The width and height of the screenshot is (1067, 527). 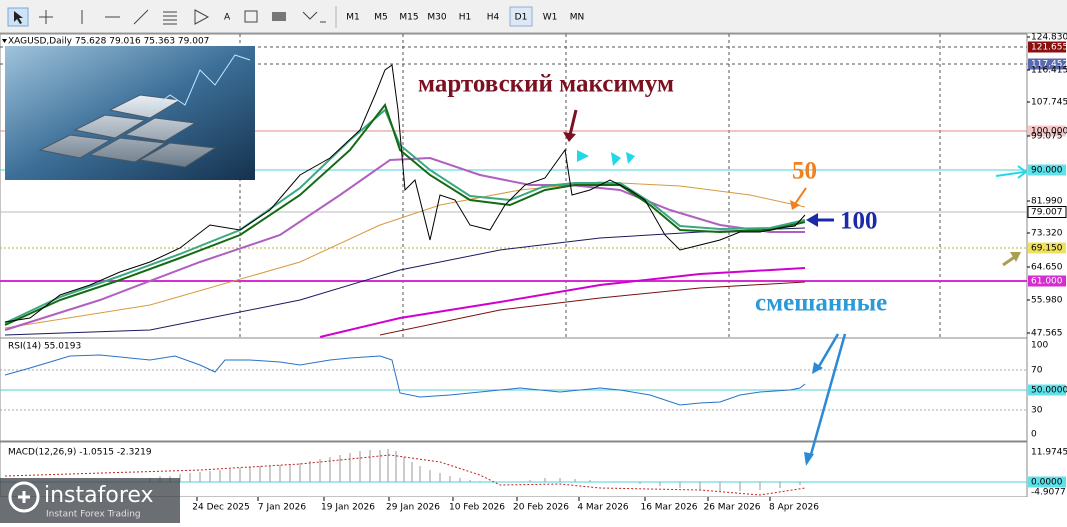 I want to click on macd-panel: MACD(12,26,9) -1.0515 -2.3219, so click(x=514, y=469).